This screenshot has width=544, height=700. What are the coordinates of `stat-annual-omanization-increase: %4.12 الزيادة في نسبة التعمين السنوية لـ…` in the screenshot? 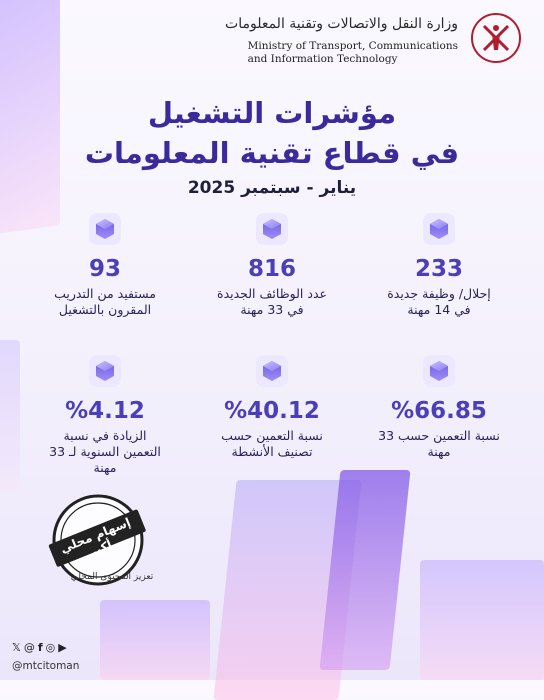 It's located at (105, 415).